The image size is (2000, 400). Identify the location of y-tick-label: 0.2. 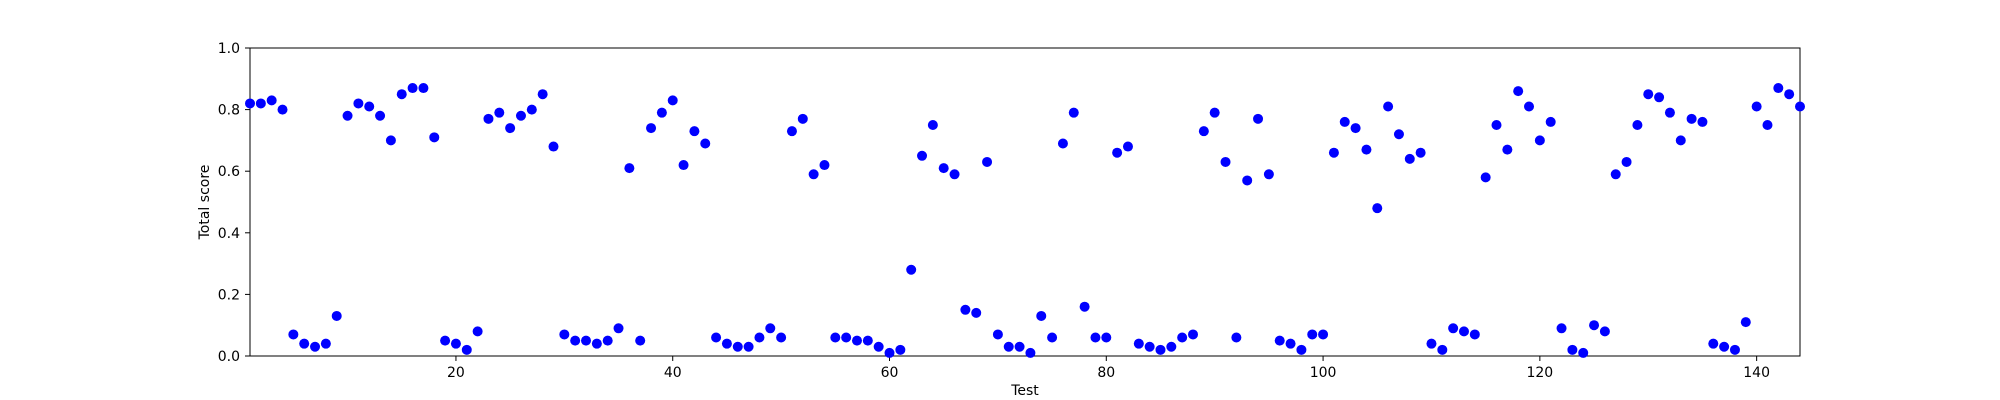
(229, 295).